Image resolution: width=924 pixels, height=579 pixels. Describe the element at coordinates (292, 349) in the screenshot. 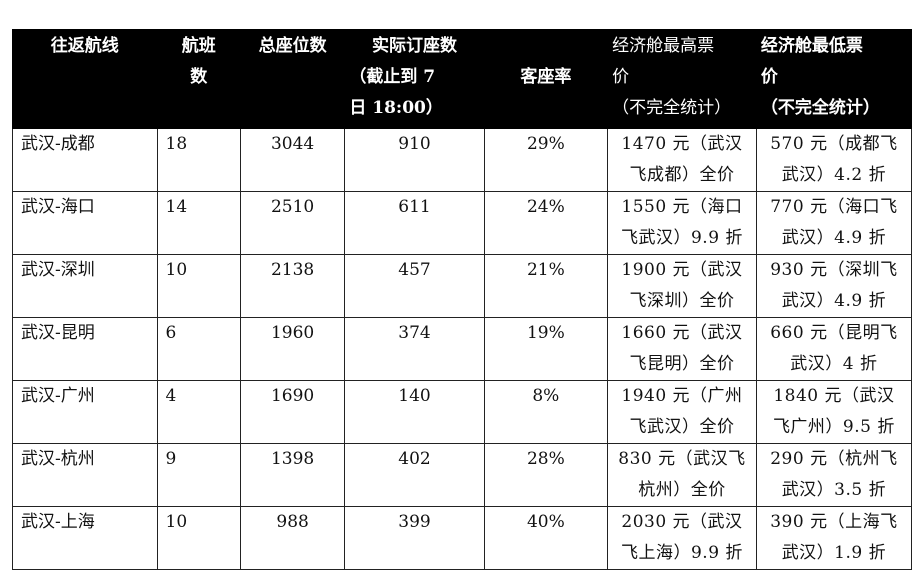

I see `cell-seats: 1960` at that location.